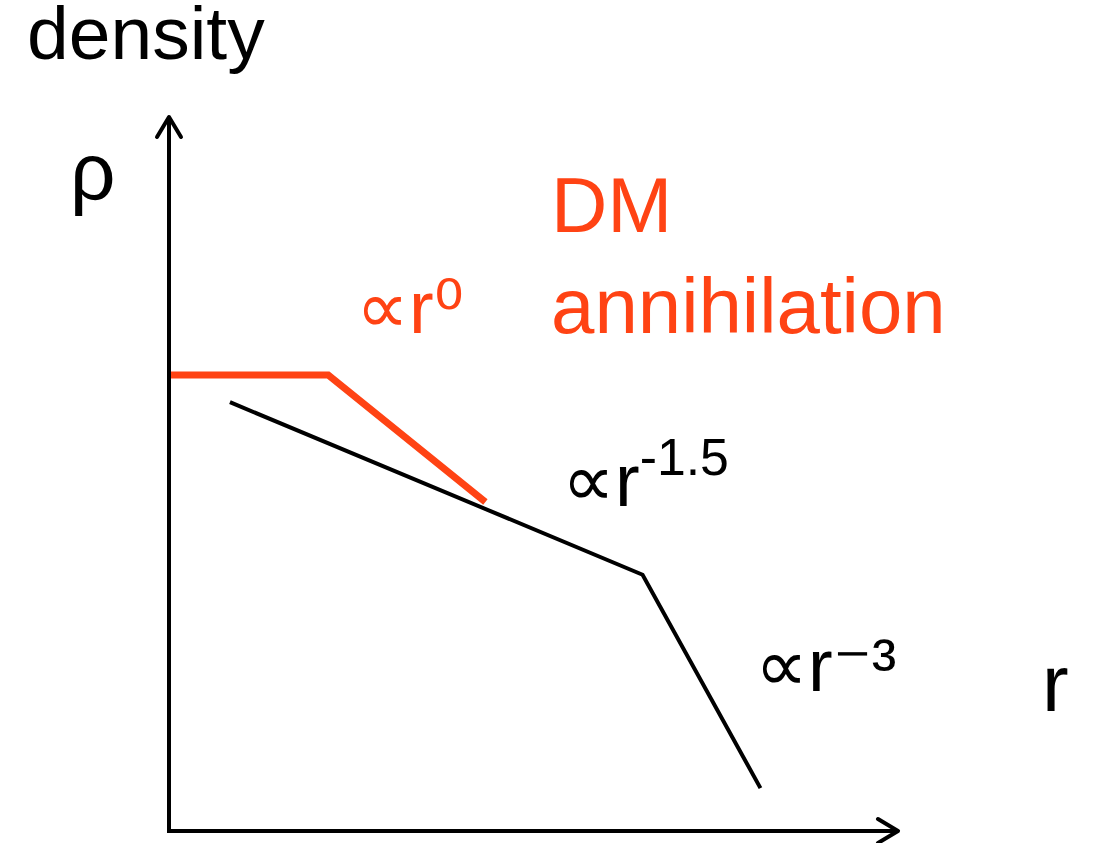  Describe the element at coordinates (748, 256) in the screenshot. I see `text: DM annihilation` at that location.